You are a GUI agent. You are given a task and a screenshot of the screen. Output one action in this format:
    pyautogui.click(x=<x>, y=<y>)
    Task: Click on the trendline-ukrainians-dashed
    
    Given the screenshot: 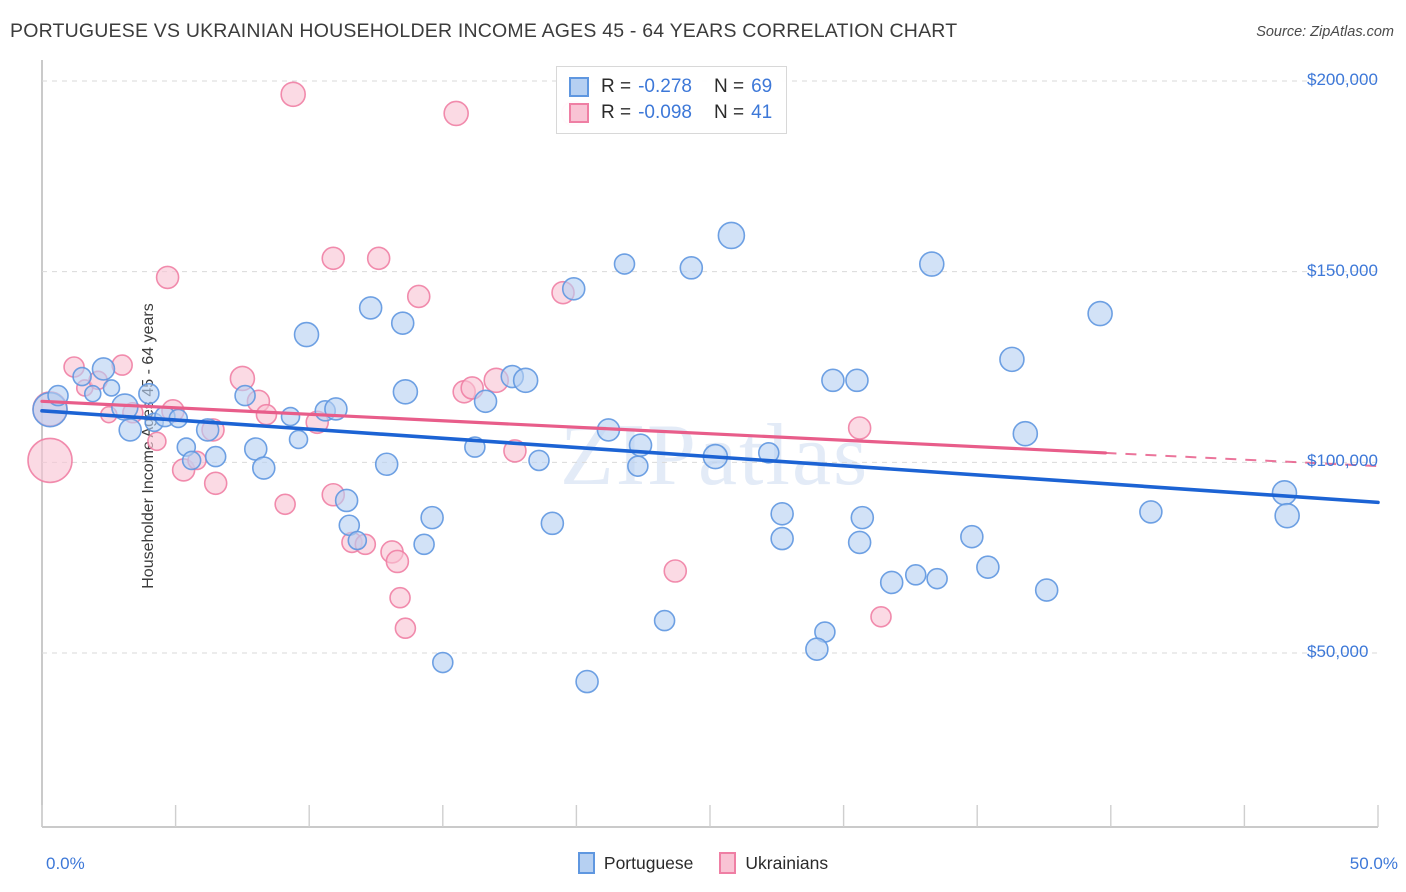 What is the action you would take?
    pyautogui.click(x=1242, y=459)
    